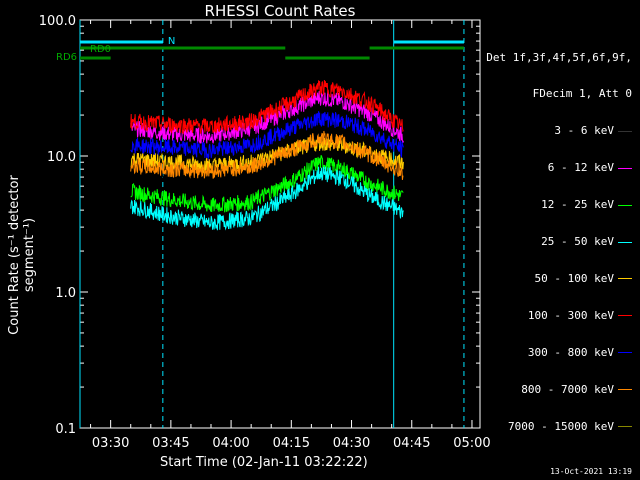 The image size is (640, 480). I want to click on legend-entry: 100 - 300 keV, so click(557, 315).